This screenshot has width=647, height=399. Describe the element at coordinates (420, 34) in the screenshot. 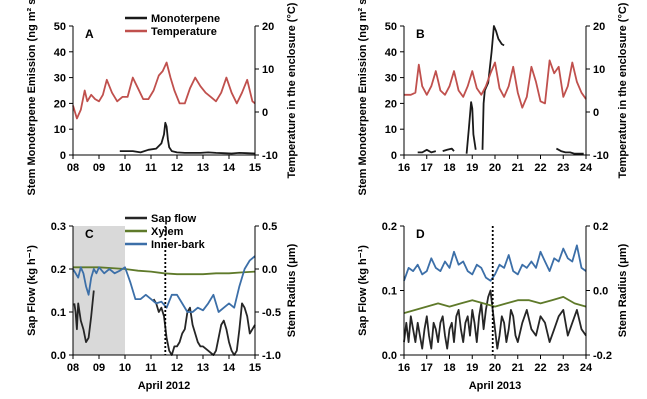

I see `panel-letter: B` at that location.